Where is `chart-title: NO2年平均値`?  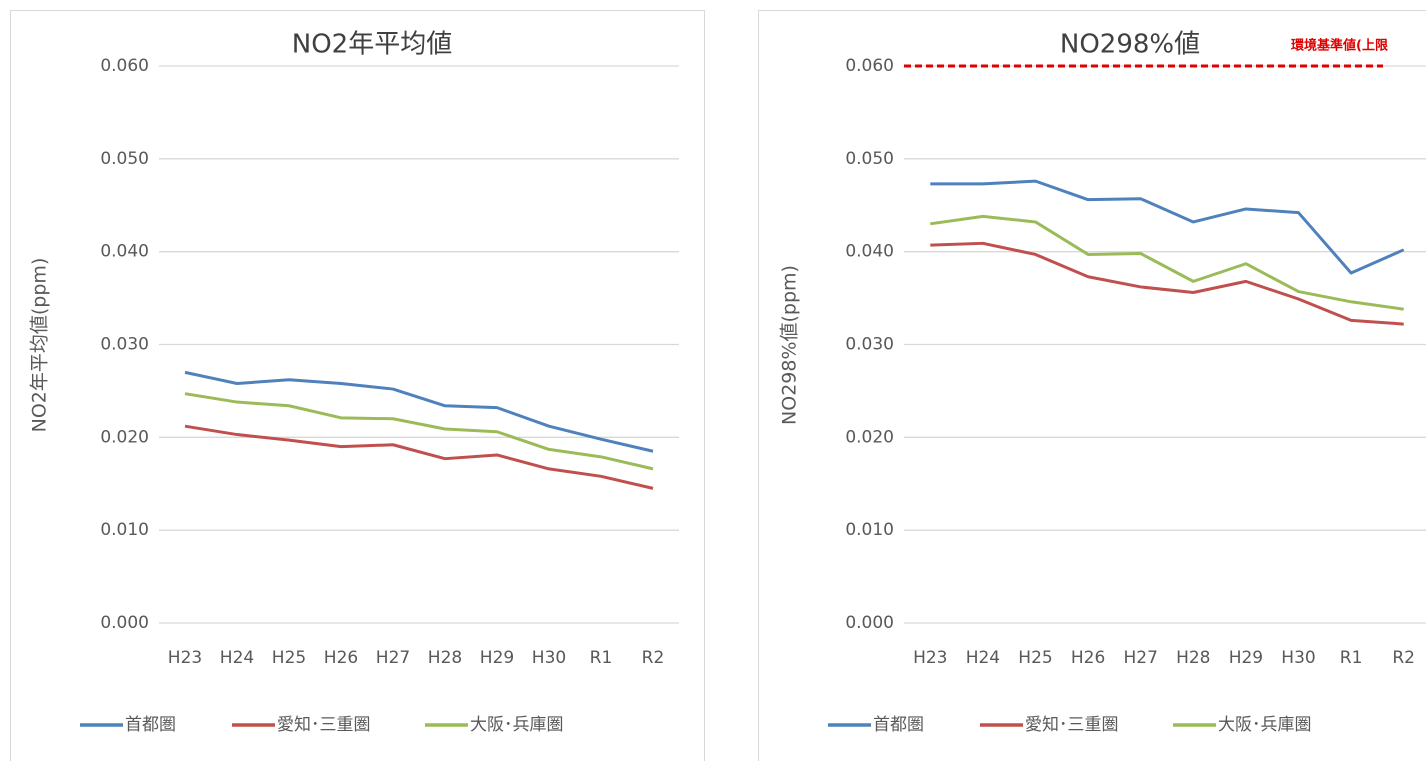 chart-title: NO2年平均値 is located at coordinates (372, 45).